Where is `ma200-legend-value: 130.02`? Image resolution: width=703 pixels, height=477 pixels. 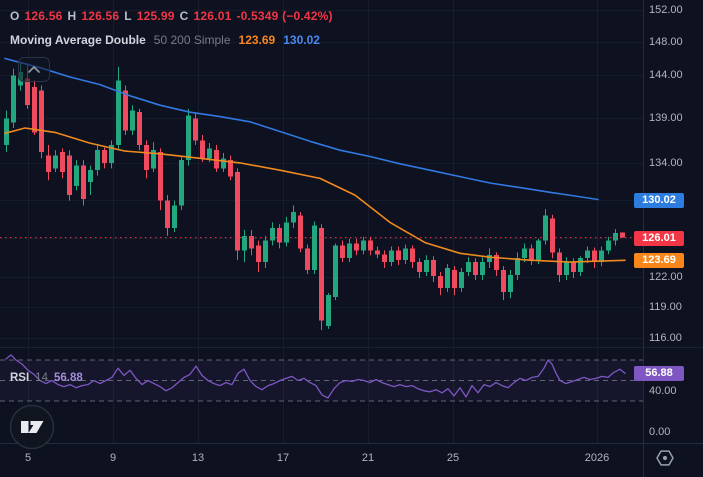 ma200-legend-value: 130.02 is located at coordinates (301, 40).